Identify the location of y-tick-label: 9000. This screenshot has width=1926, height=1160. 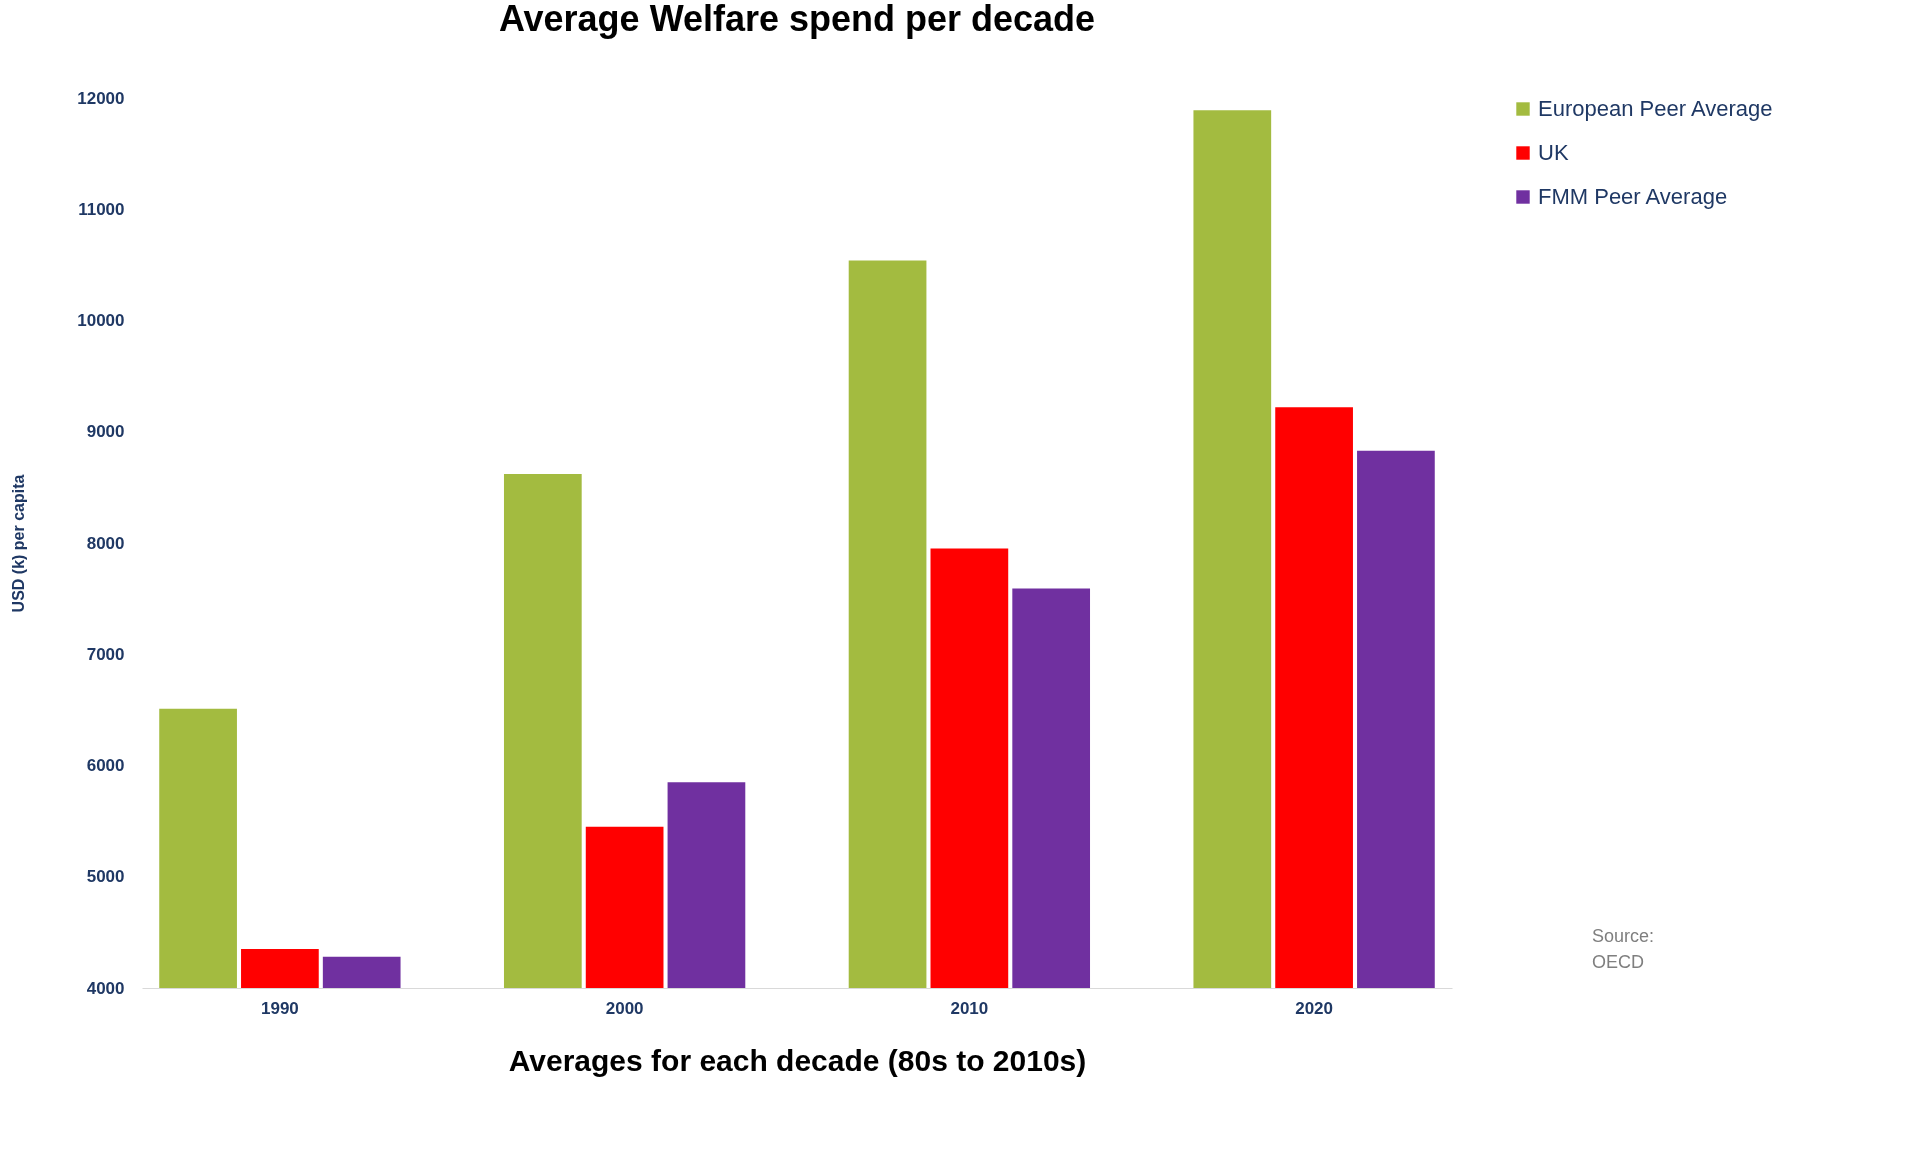
(105, 432).